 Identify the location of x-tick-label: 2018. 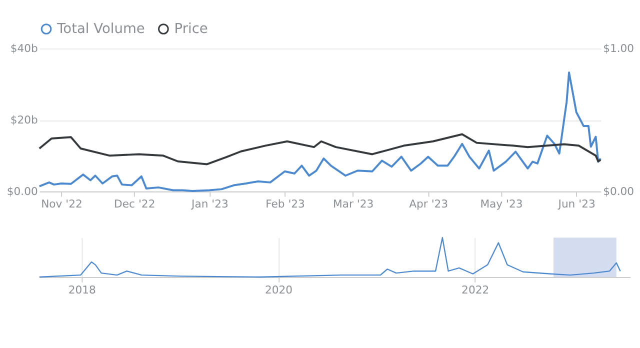
(82, 289).